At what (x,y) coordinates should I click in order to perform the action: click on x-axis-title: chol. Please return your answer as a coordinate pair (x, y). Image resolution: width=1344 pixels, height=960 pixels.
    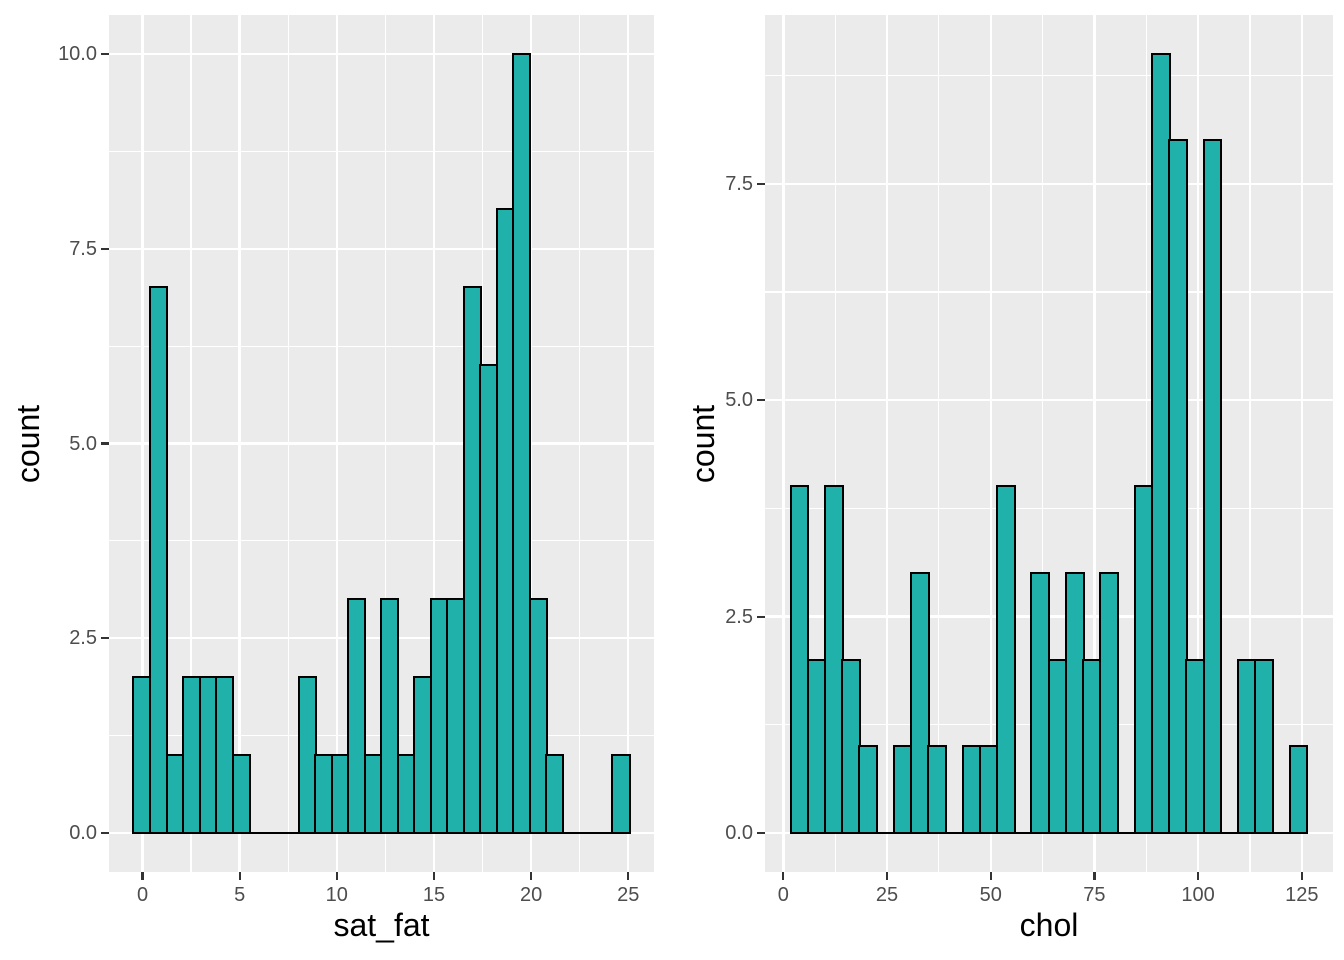
    Looking at the image, I should click on (1049, 925).